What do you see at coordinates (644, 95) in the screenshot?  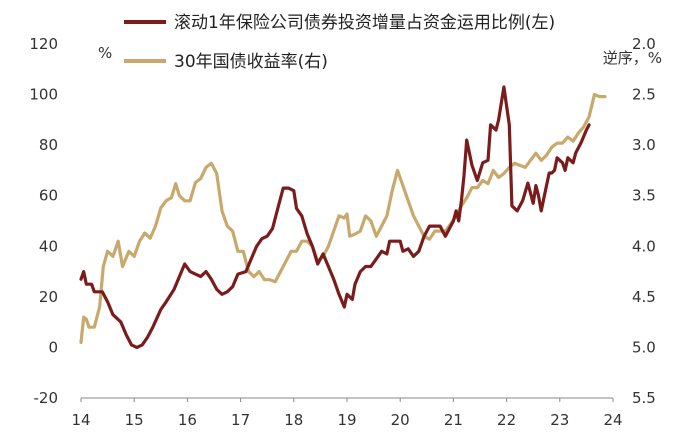 I see `right-tick-label: 2.5` at bounding box center [644, 95].